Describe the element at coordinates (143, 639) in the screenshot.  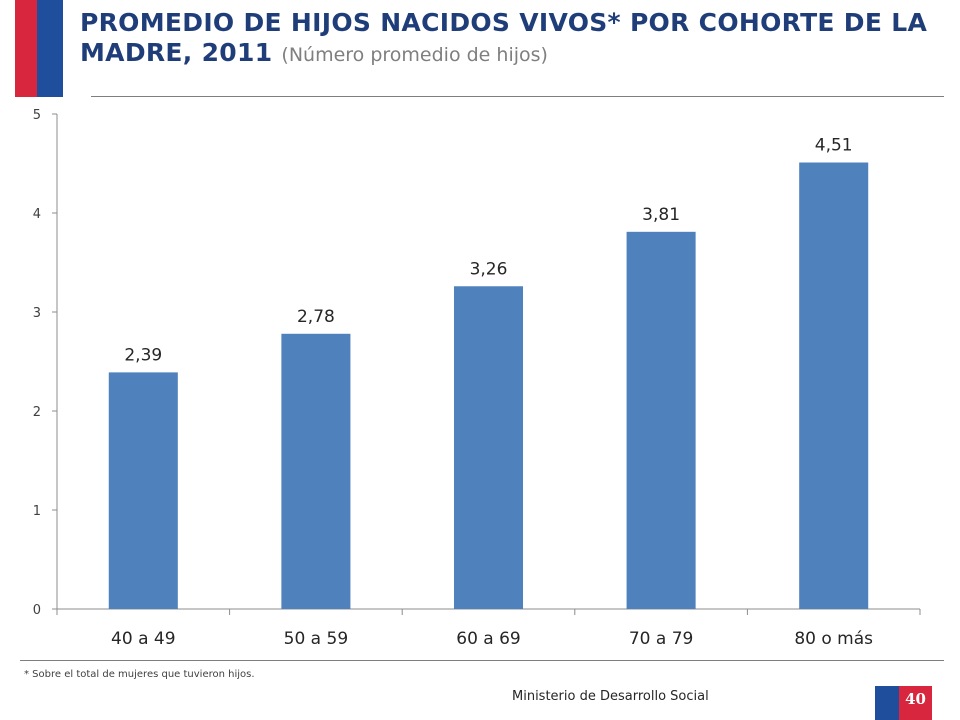
I see `x-tick-label: 40 a 49` at that location.